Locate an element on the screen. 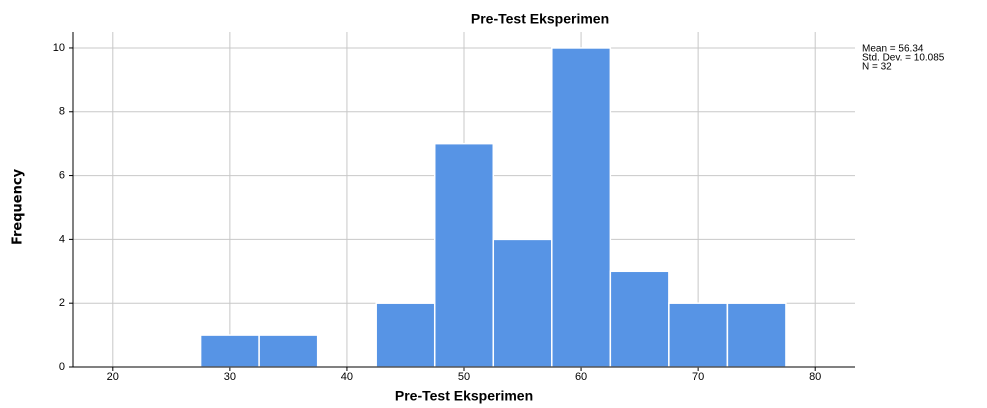  x-tick-label: 50 is located at coordinates (464, 377).